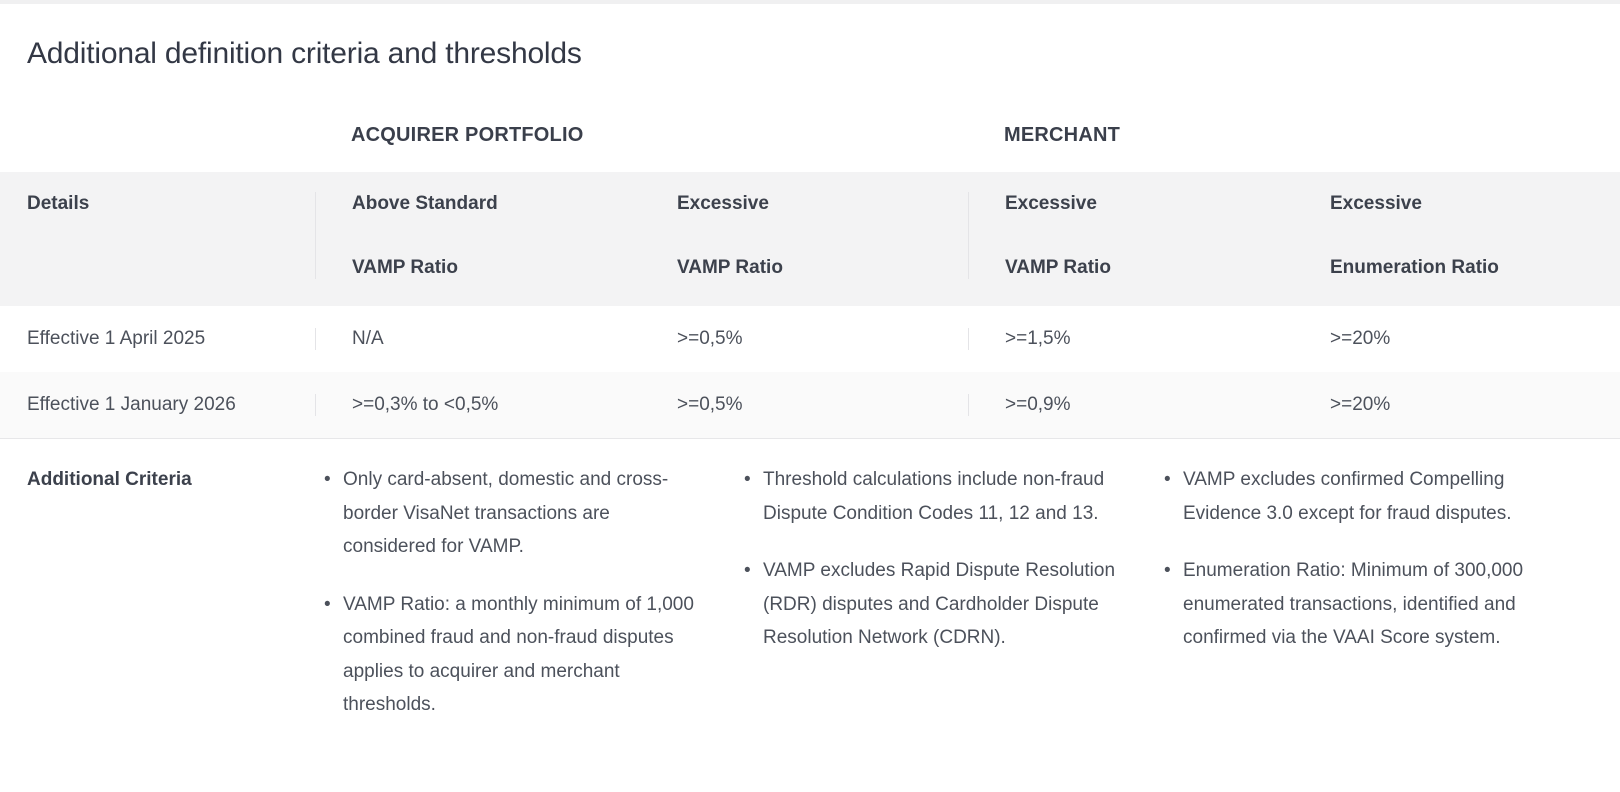  What do you see at coordinates (58, 203) in the screenshot?
I see `details-header-label: Details` at bounding box center [58, 203].